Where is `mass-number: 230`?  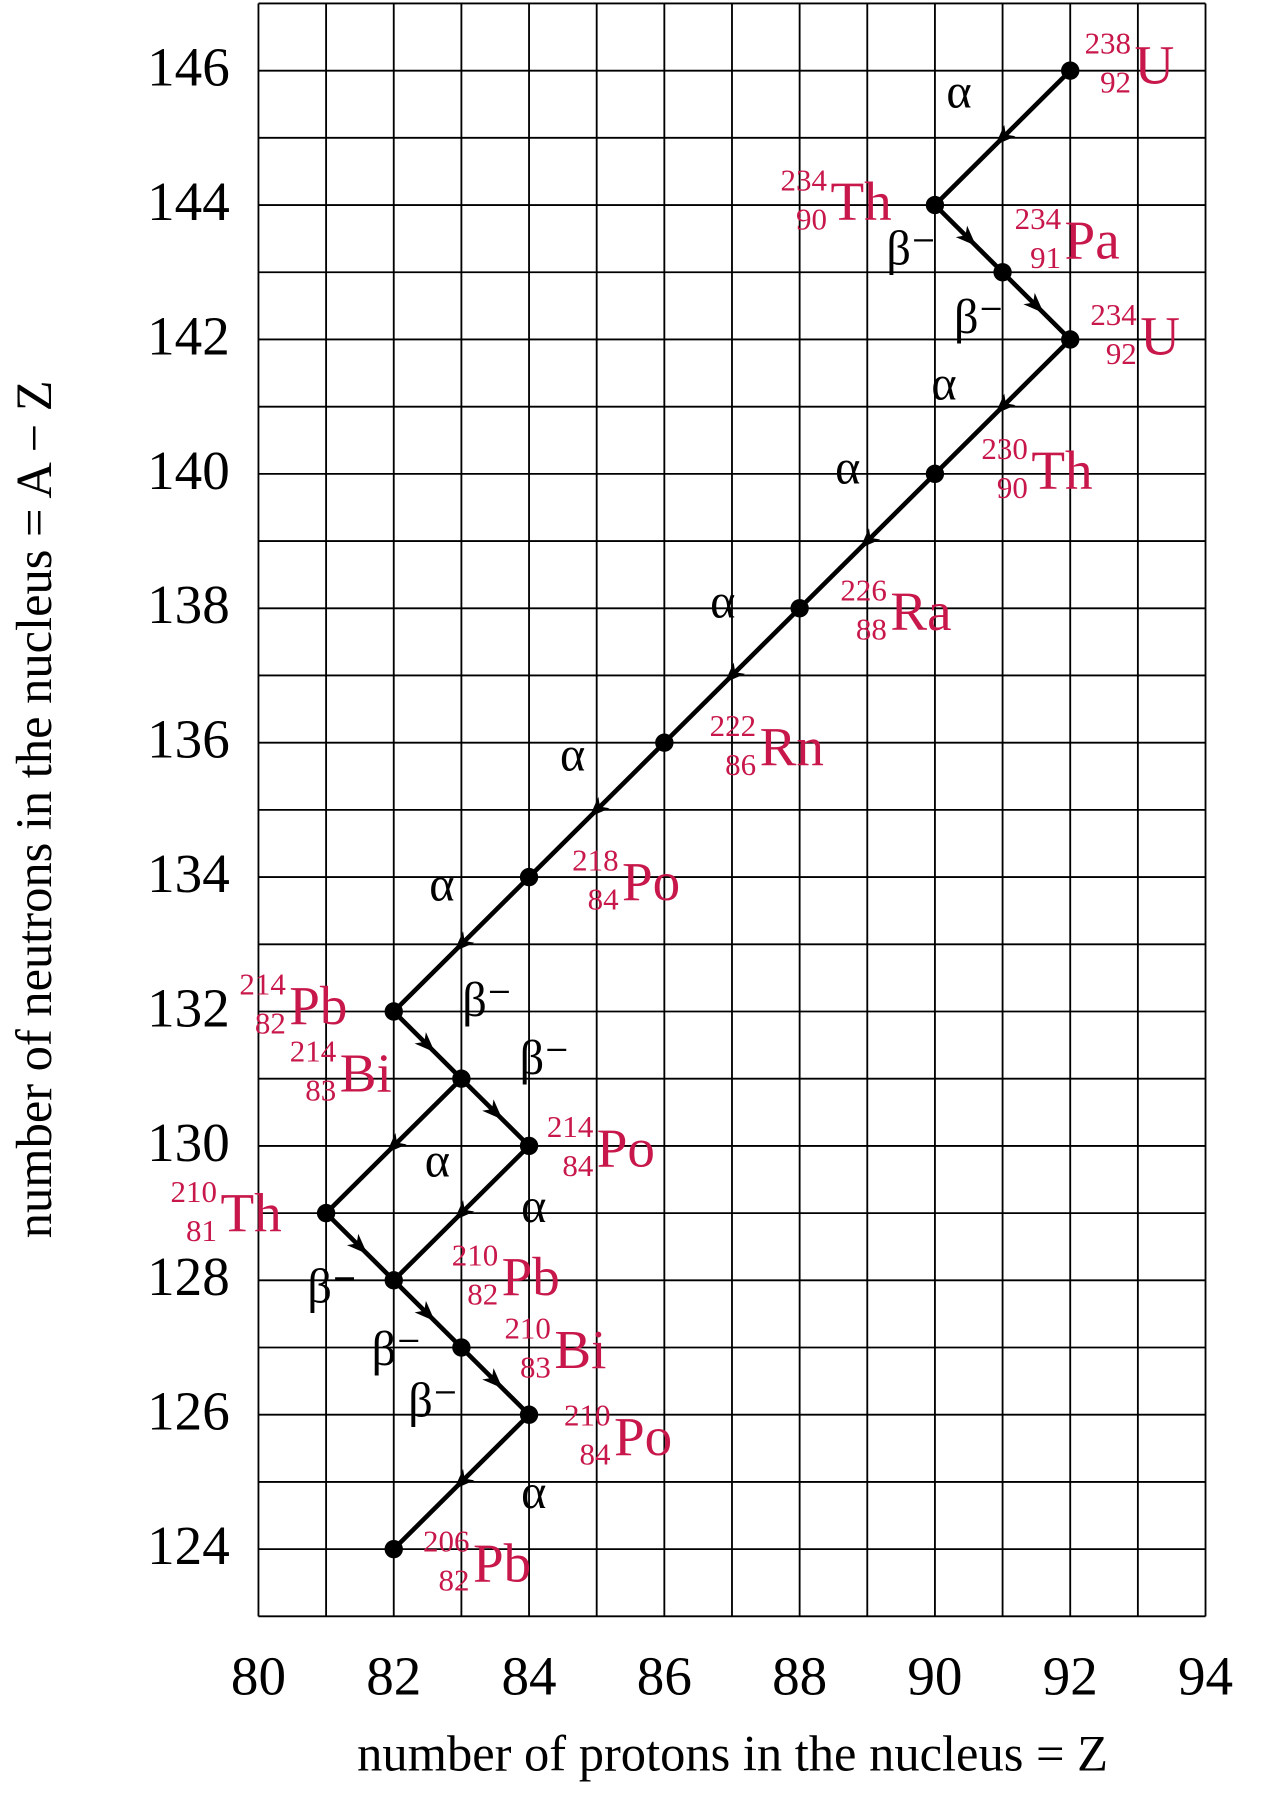
mass-number: 230 is located at coordinates (1004, 448).